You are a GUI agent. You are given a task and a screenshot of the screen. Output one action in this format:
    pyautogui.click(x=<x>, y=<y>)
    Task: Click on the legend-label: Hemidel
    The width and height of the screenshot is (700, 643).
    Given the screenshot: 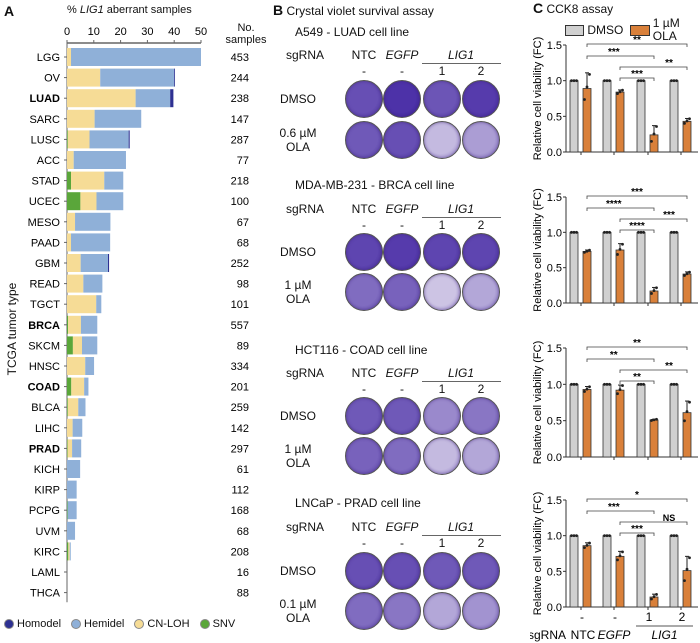 What is the action you would take?
    pyautogui.click(x=104, y=624)
    